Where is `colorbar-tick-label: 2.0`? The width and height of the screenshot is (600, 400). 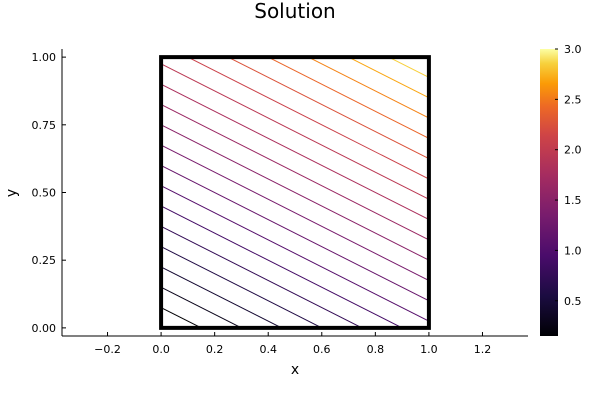
colorbar-tick-label: 2.0 is located at coordinates (573, 150).